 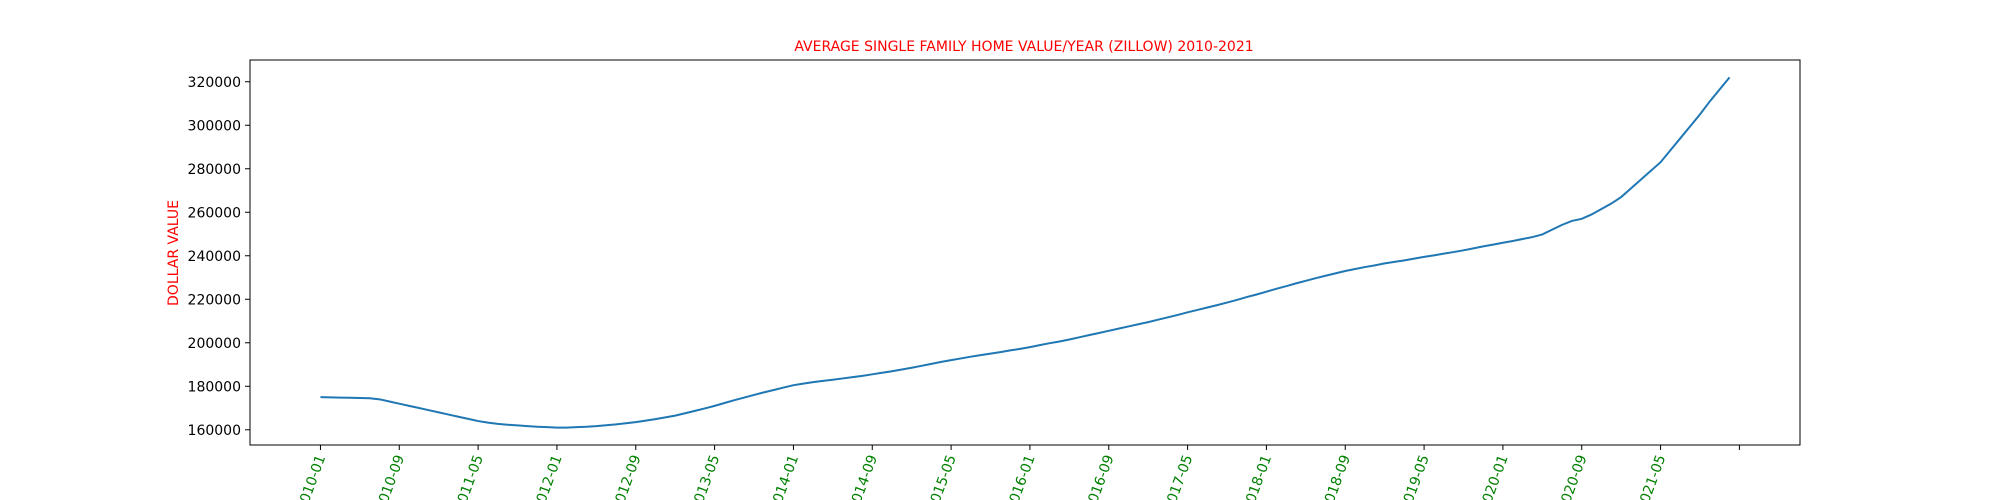 What do you see at coordinates (942, 476) in the screenshot?
I see `x-tick-label: 2015-05` at bounding box center [942, 476].